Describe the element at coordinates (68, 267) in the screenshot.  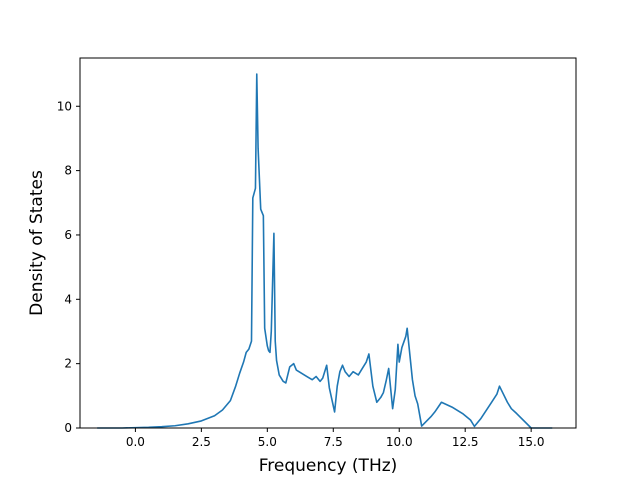
I see `y-axis-ticks: 0 2 4 6 8 10` at that location.